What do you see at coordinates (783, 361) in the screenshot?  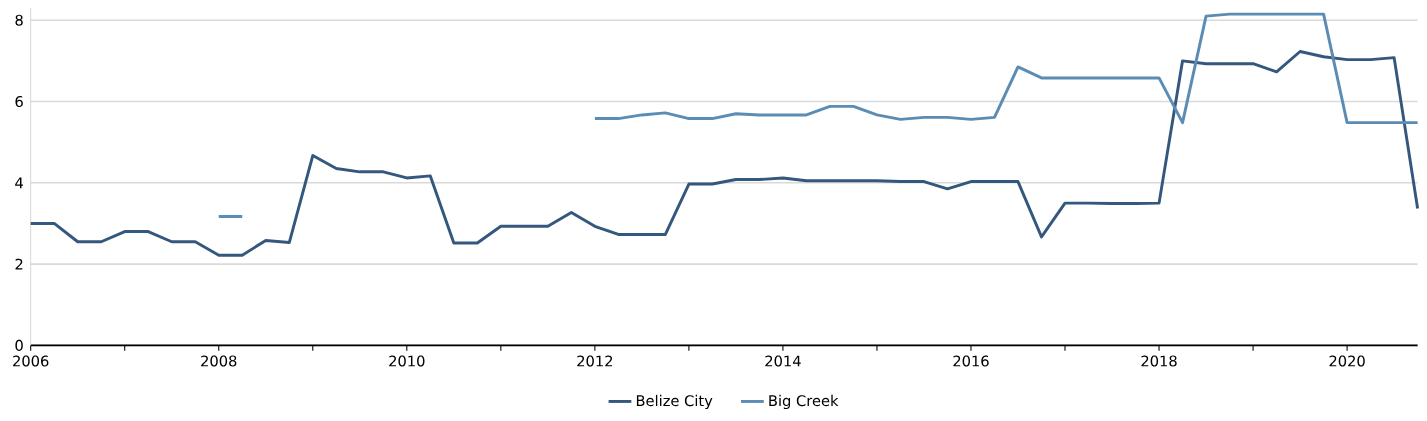 I see `x-tick-label: 2014` at bounding box center [783, 361].